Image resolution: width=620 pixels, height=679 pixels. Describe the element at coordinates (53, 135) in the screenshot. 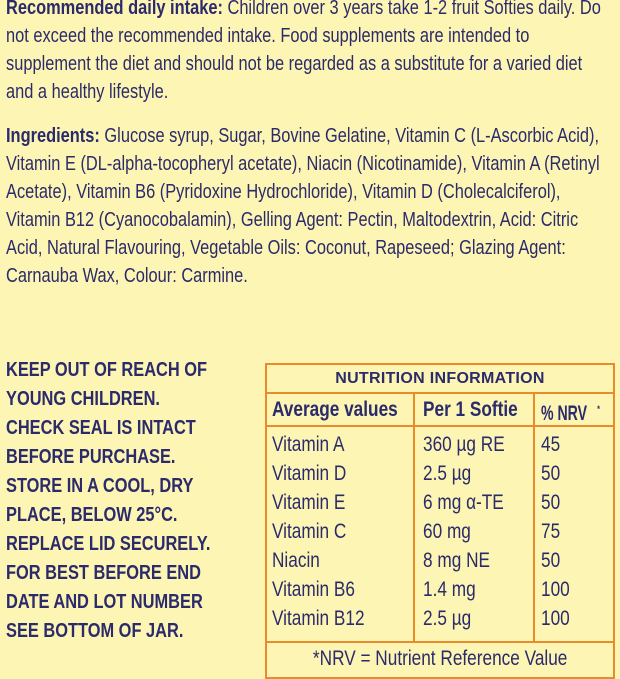

I see `ingredients-label: Ingredients:` at that location.